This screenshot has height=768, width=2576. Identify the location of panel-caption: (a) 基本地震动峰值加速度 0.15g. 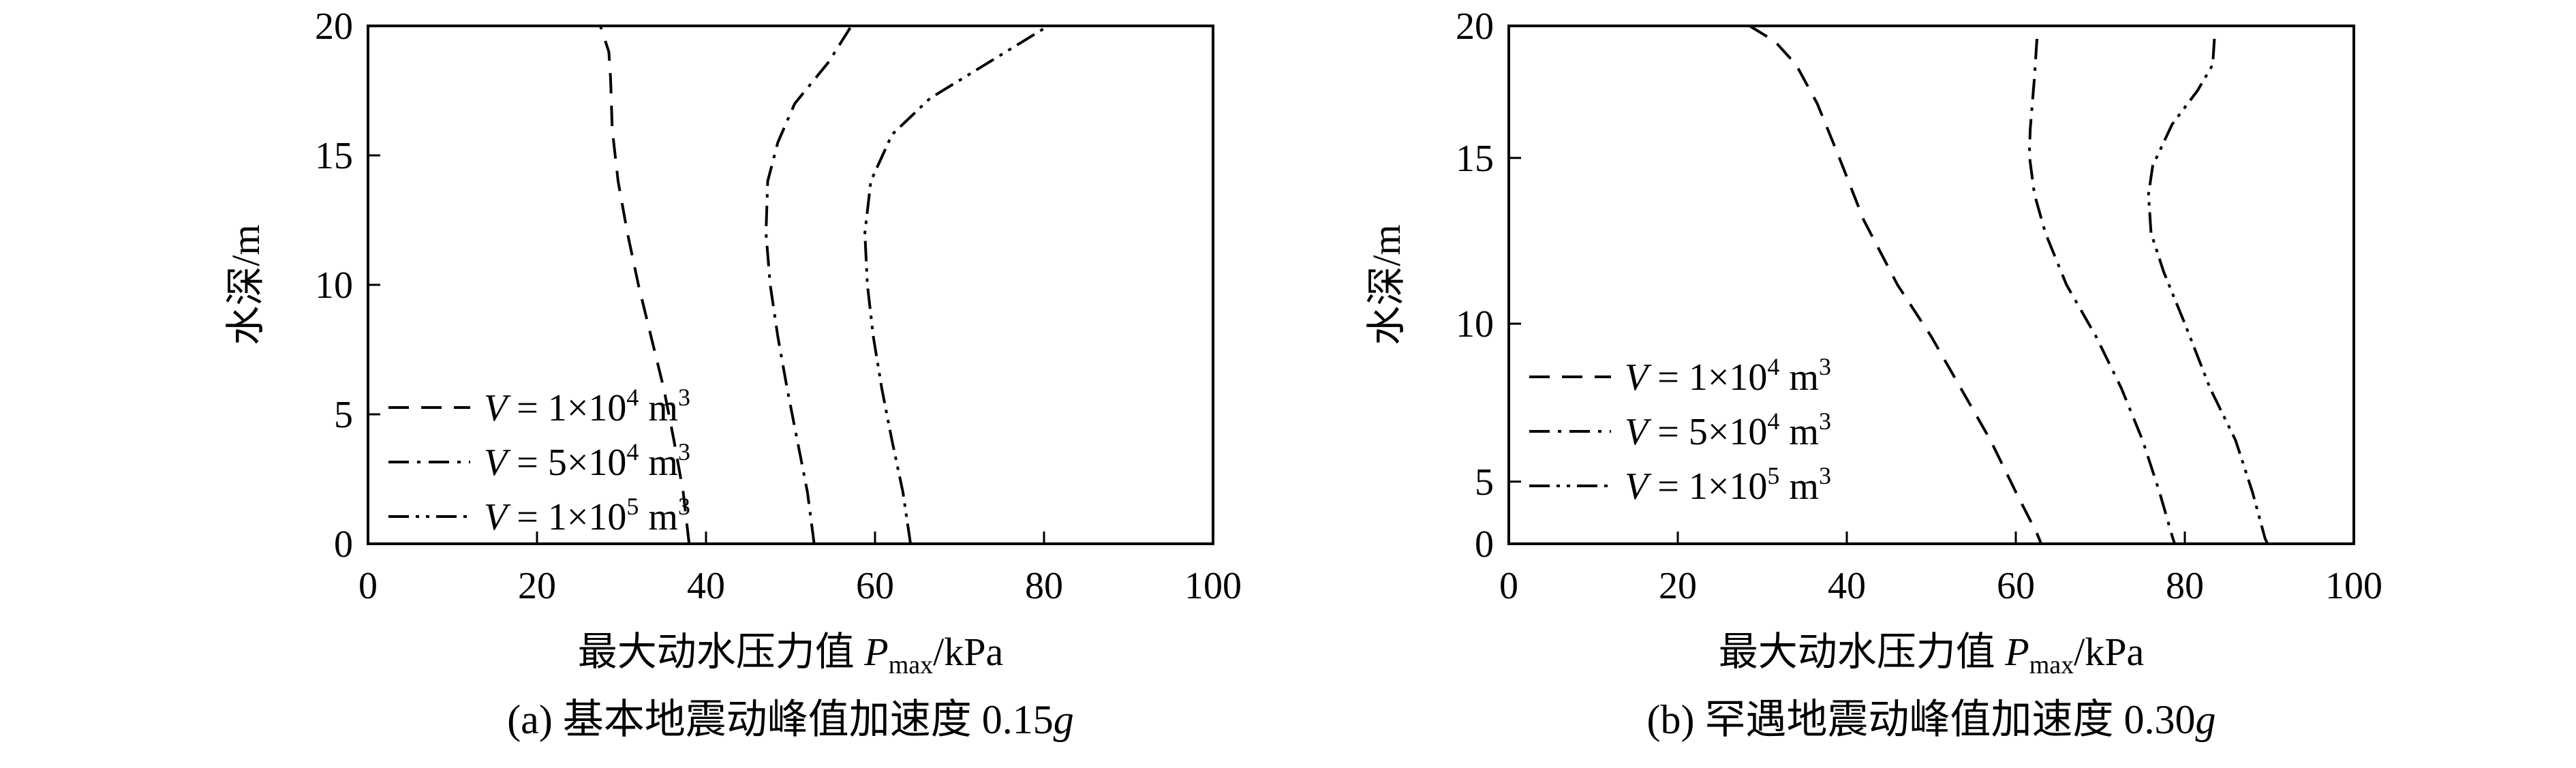
(790, 719).